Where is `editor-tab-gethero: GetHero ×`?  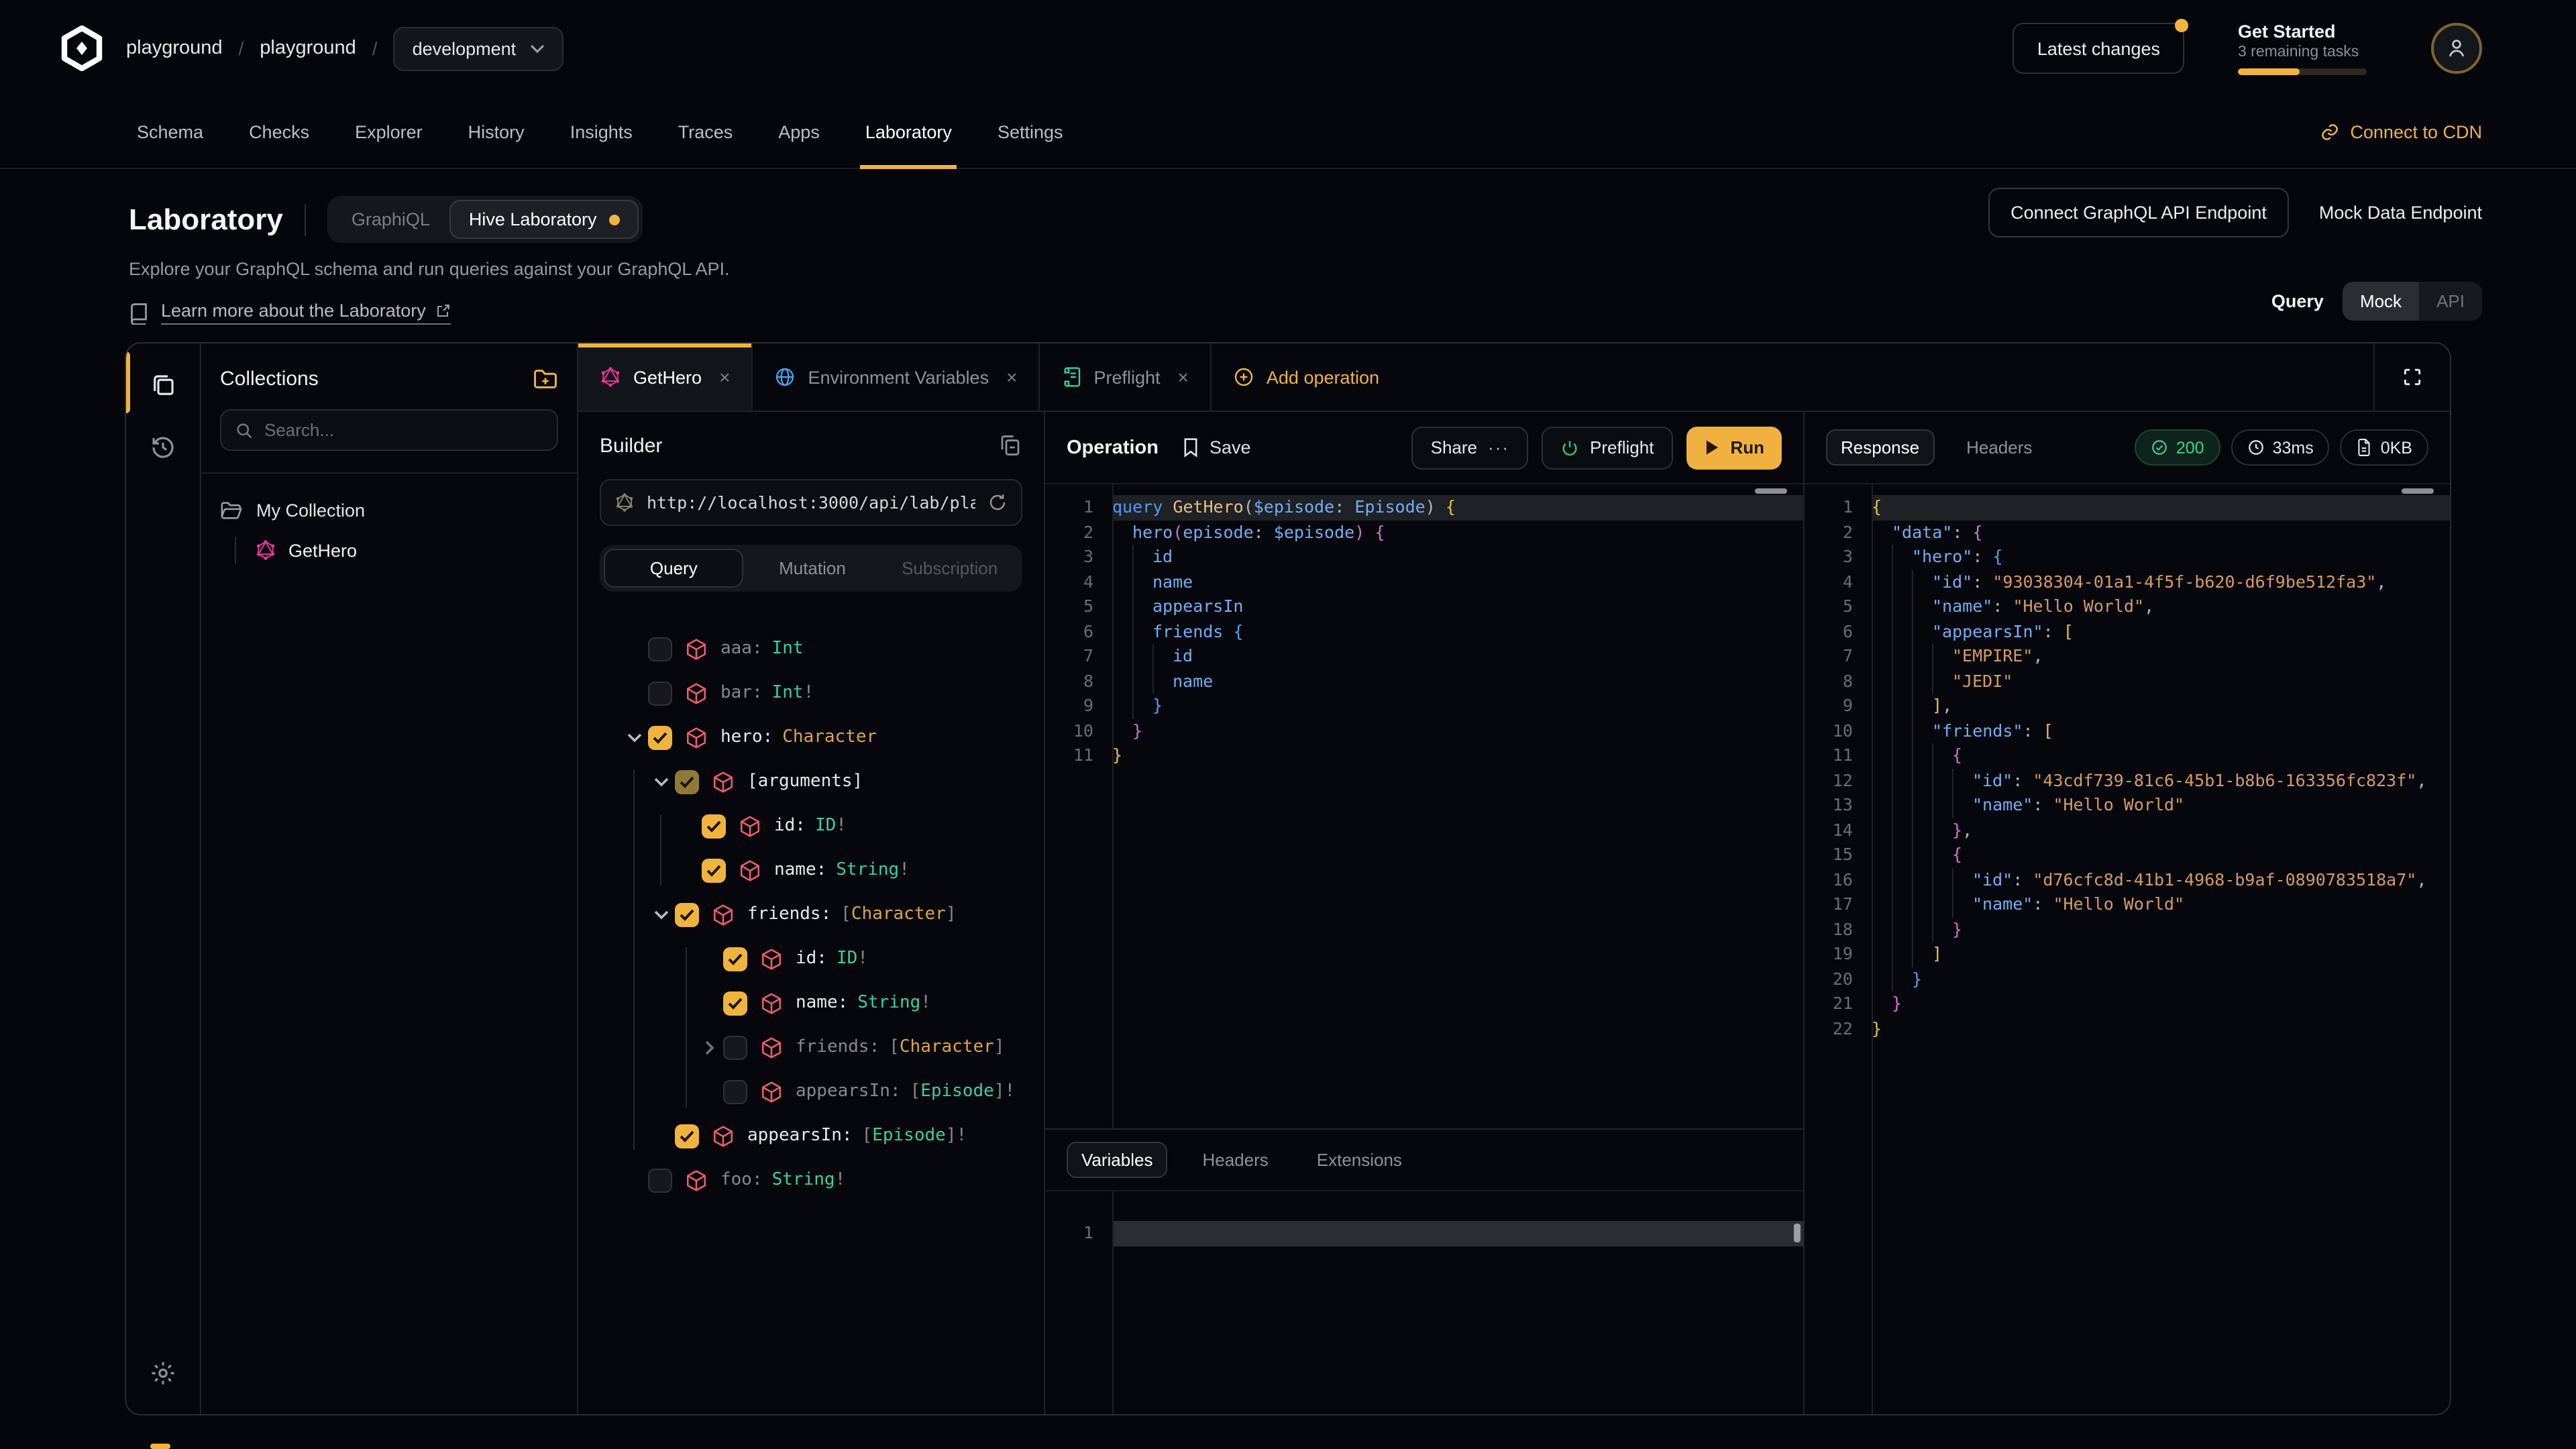
editor-tab-gethero: GetHero × is located at coordinates (665, 377).